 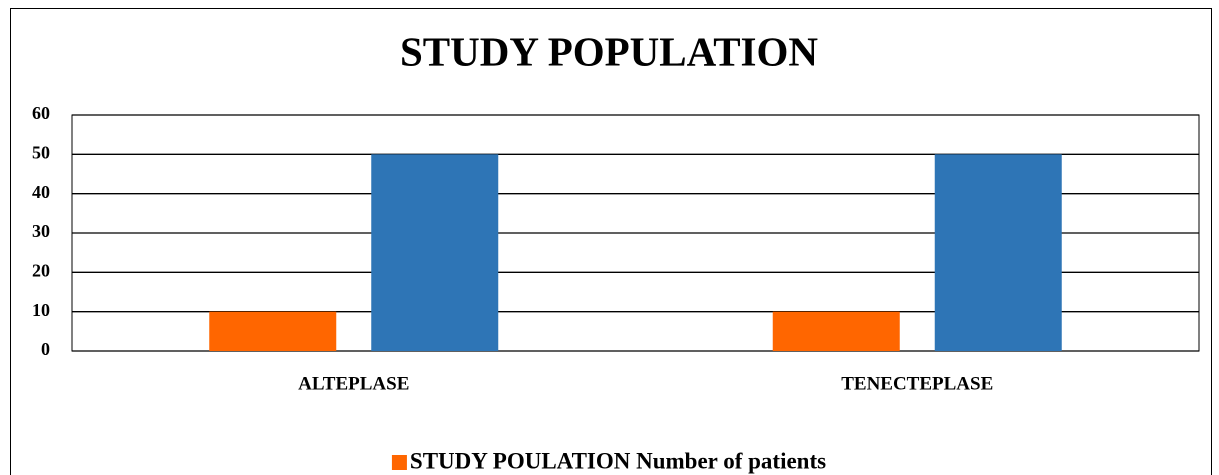 I want to click on chart-title: STUDY POPULATION, so click(x=609, y=51).